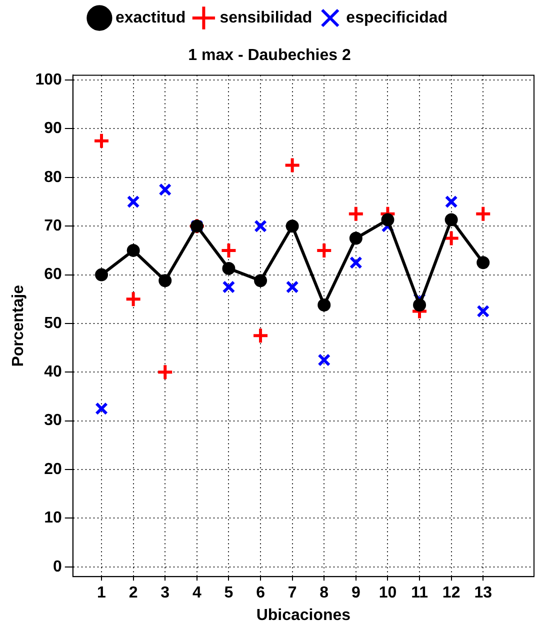 Image resolution: width=549 pixels, height=630 pixels. What do you see at coordinates (419, 593) in the screenshot?
I see `x-tick-label: 11` at bounding box center [419, 593].